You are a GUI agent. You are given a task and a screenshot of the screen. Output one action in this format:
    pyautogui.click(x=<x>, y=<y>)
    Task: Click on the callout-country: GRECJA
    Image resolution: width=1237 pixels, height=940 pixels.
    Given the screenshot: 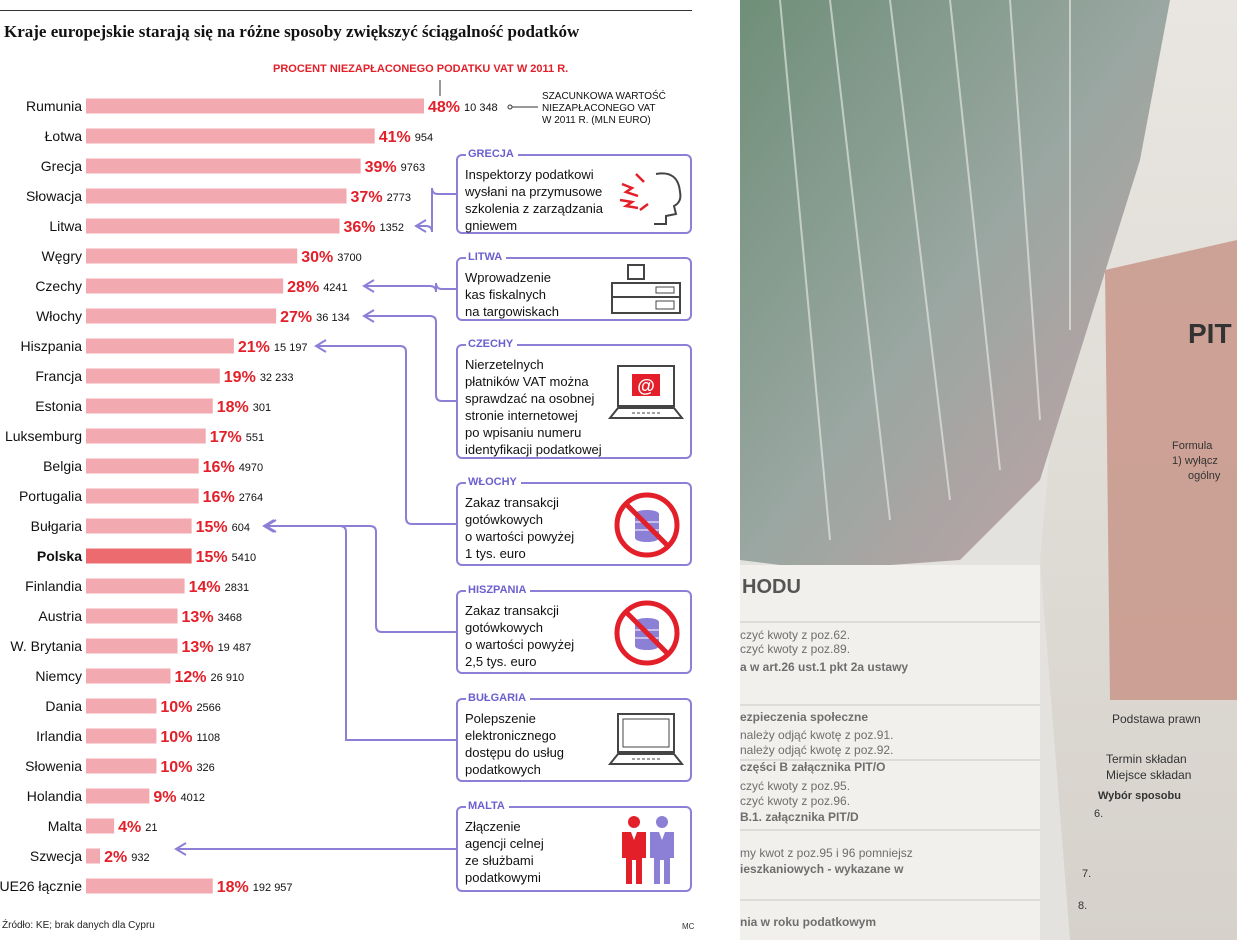 What is the action you would take?
    pyautogui.click(x=492, y=154)
    